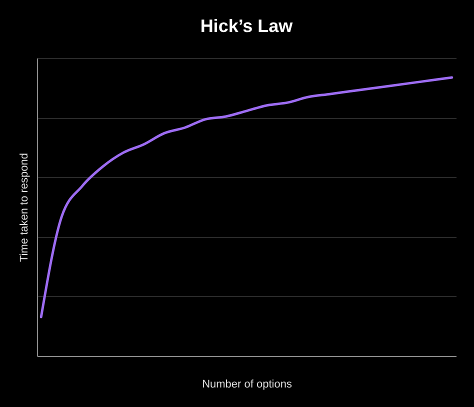 This screenshot has width=474, height=407. I want to click on chart-title: Hick’s Law, so click(247, 26).